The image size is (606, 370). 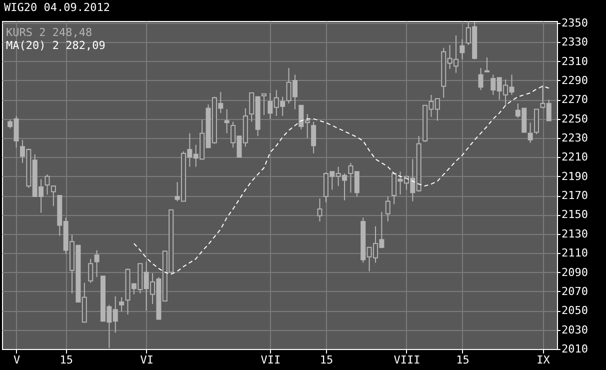 I want to click on y-tick-label: 2210, so click(x=575, y=157).